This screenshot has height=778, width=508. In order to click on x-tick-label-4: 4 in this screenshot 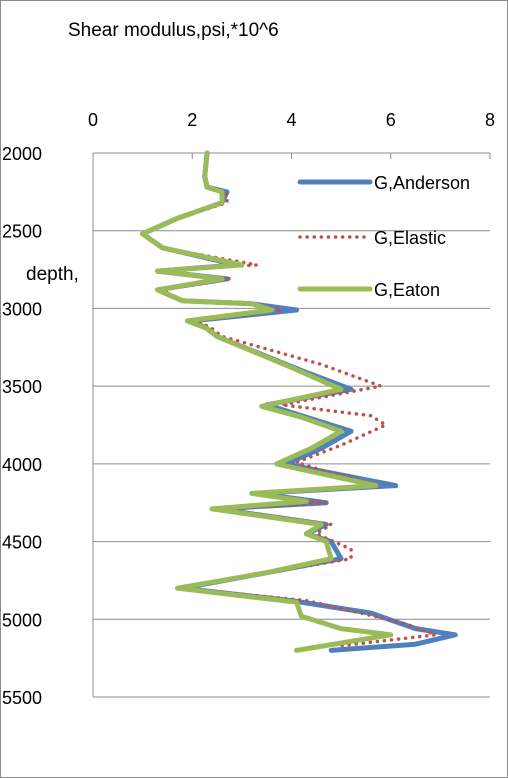, I will do `click(291, 120)`.